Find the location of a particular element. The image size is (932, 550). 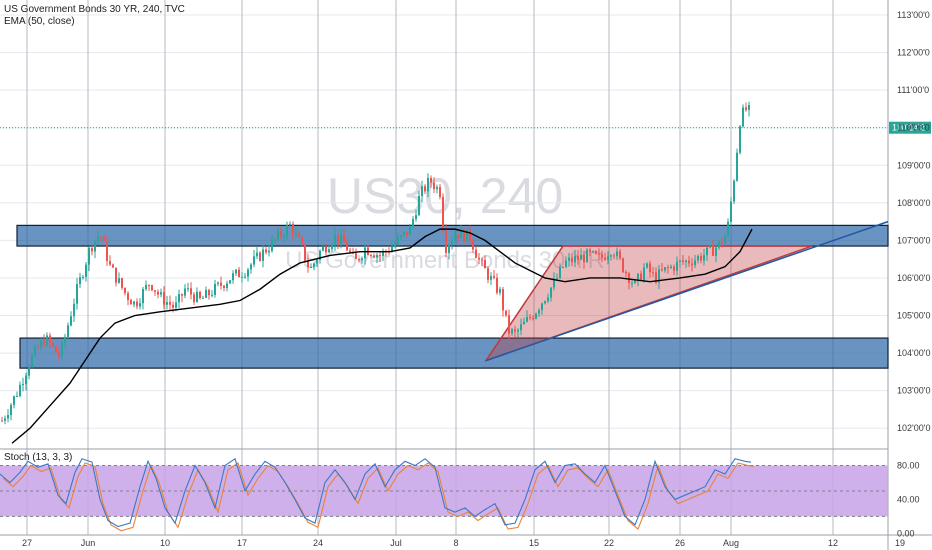

symbol-title: US Government Bonds 30 YR, 240, TVC is located at coordinates (94, 9).